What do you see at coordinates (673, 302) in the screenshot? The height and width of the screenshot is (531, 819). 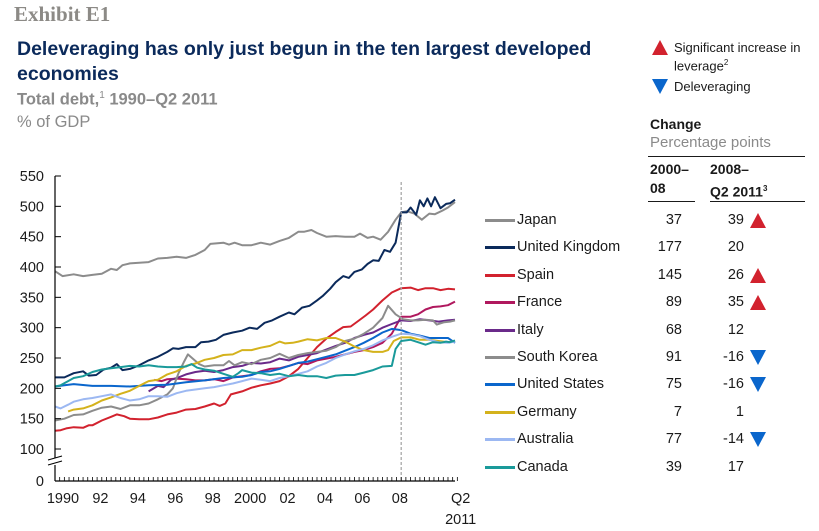 I see `change-2000-08: 89` at bounding box center [673, 302].